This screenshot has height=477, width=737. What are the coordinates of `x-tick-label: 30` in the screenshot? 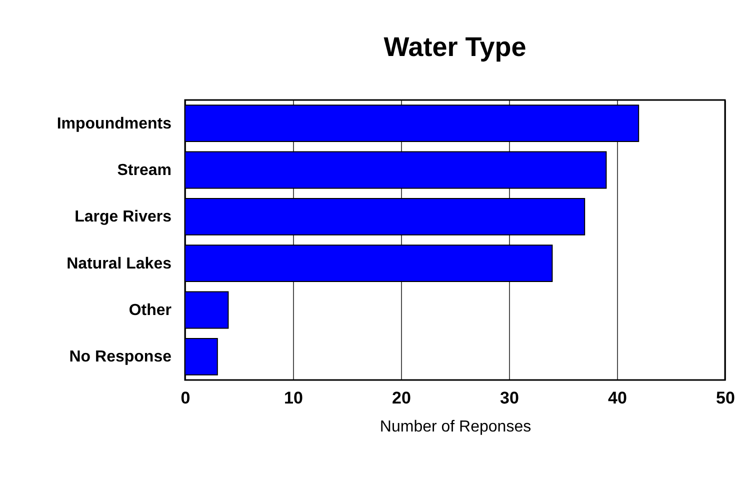 It's located at (509, 398).